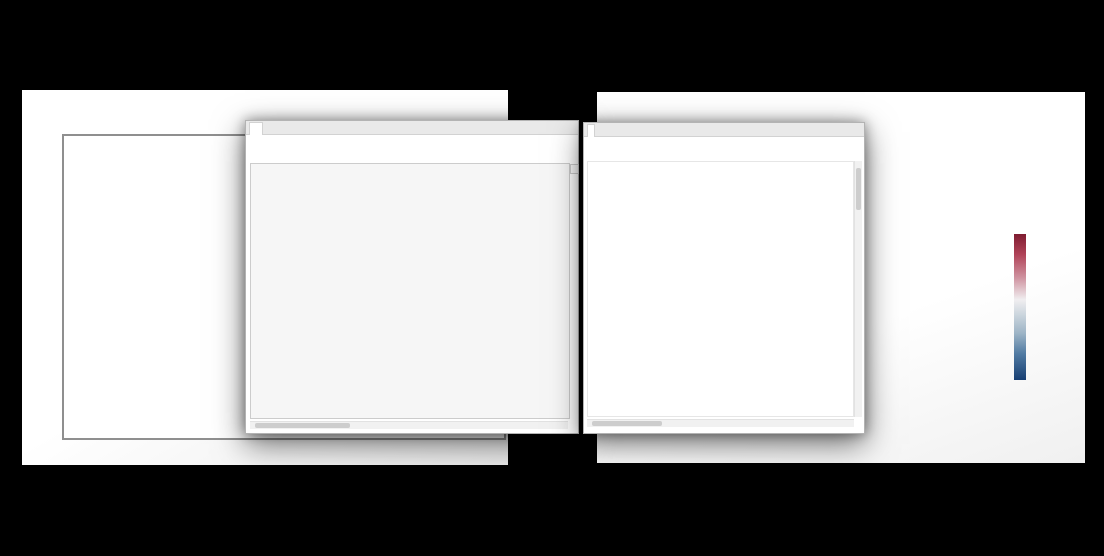 The height and width of the screenshot is (556, 1104). I want to click on sixpack-tabbar, so click(412, 128).